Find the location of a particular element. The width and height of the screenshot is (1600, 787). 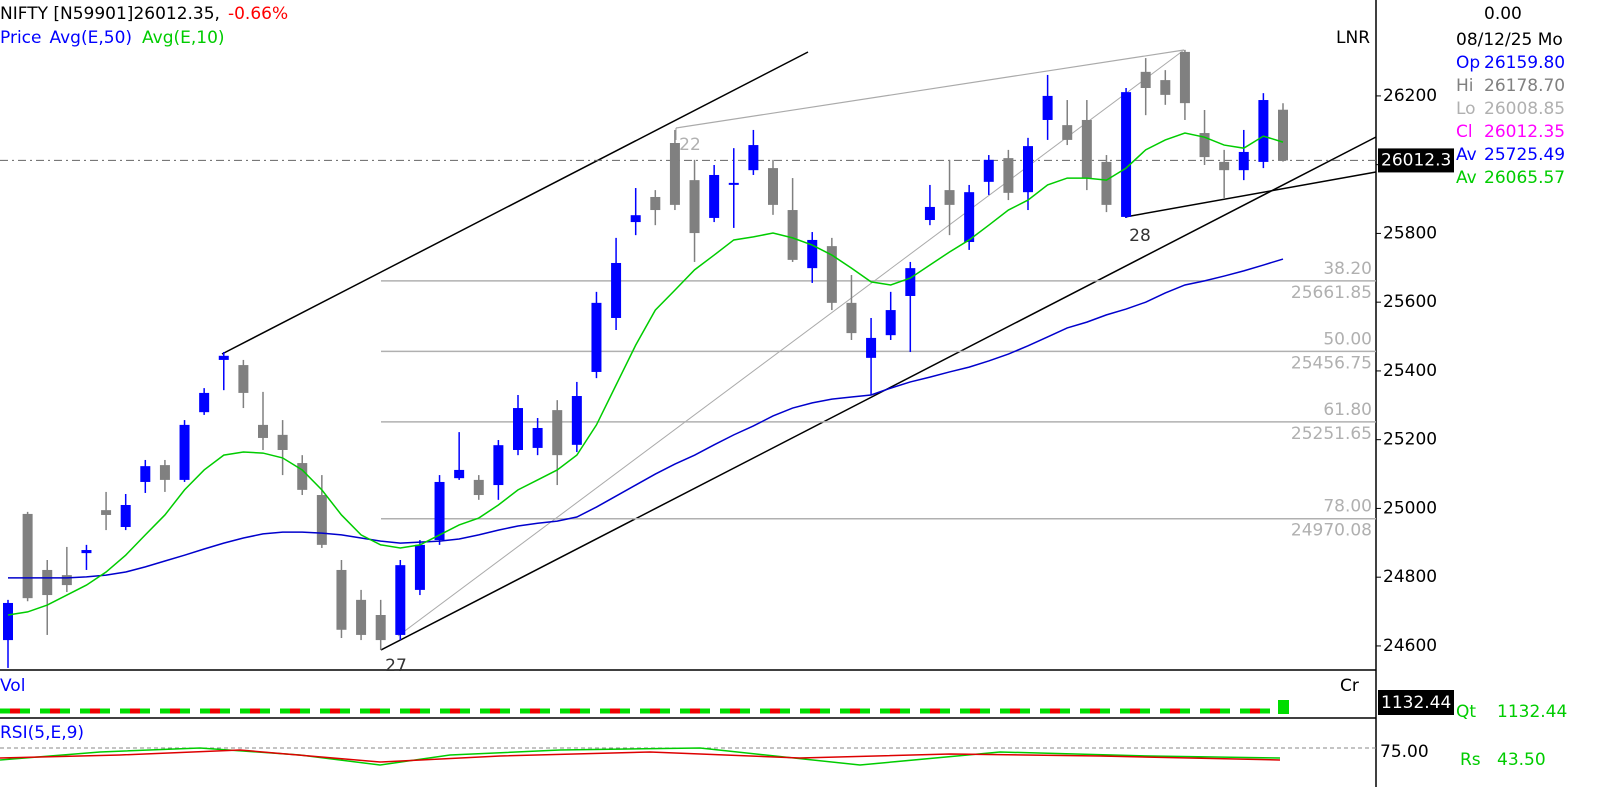

info-number: 25725.49 is located at coordinates (1524, 155).